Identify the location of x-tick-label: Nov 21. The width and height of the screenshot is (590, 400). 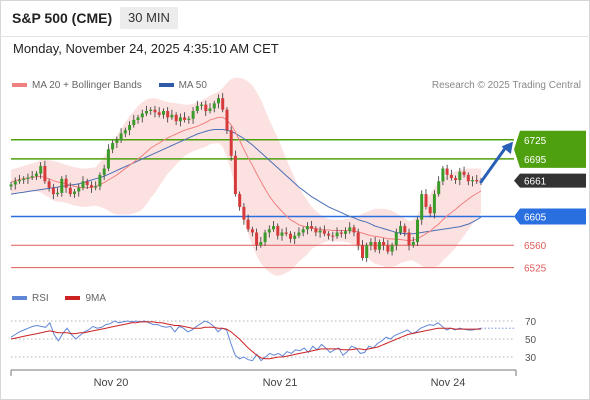
(280, 383).